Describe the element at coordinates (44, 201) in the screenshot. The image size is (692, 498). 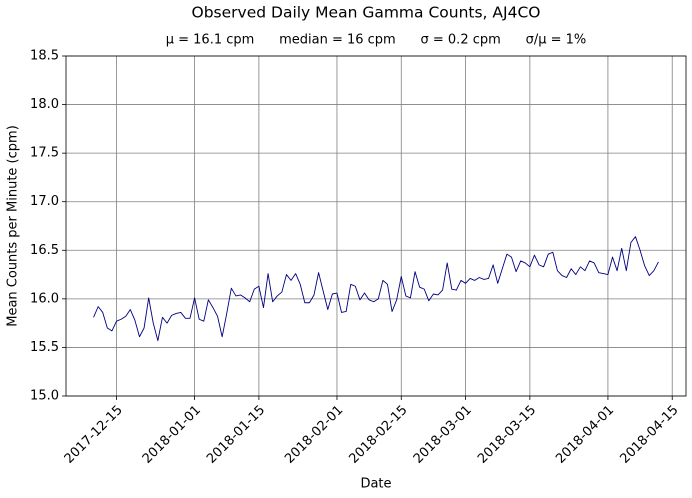
I see `y-tick-label: 17.0` at that location.